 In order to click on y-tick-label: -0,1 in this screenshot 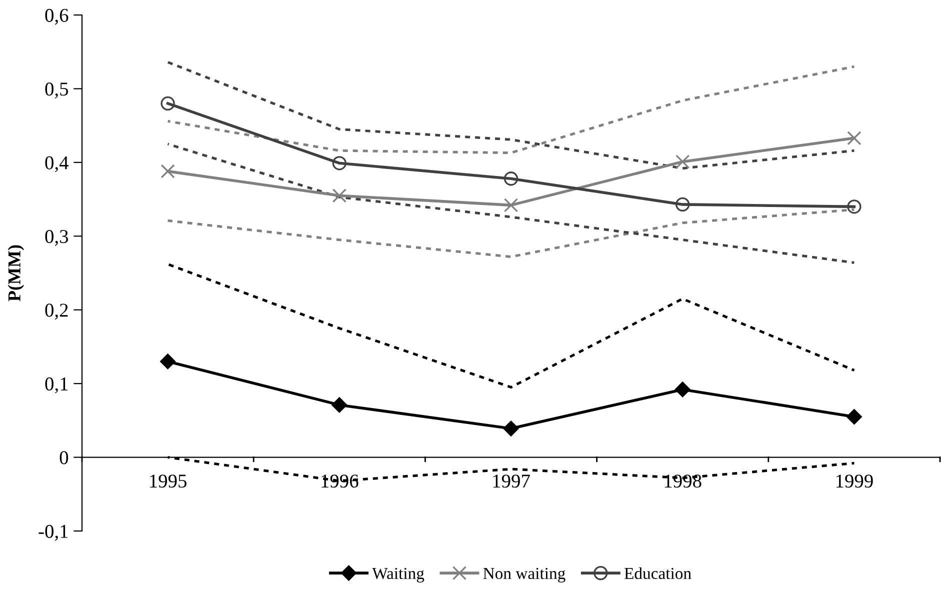, I will do `click(53, 532)`.